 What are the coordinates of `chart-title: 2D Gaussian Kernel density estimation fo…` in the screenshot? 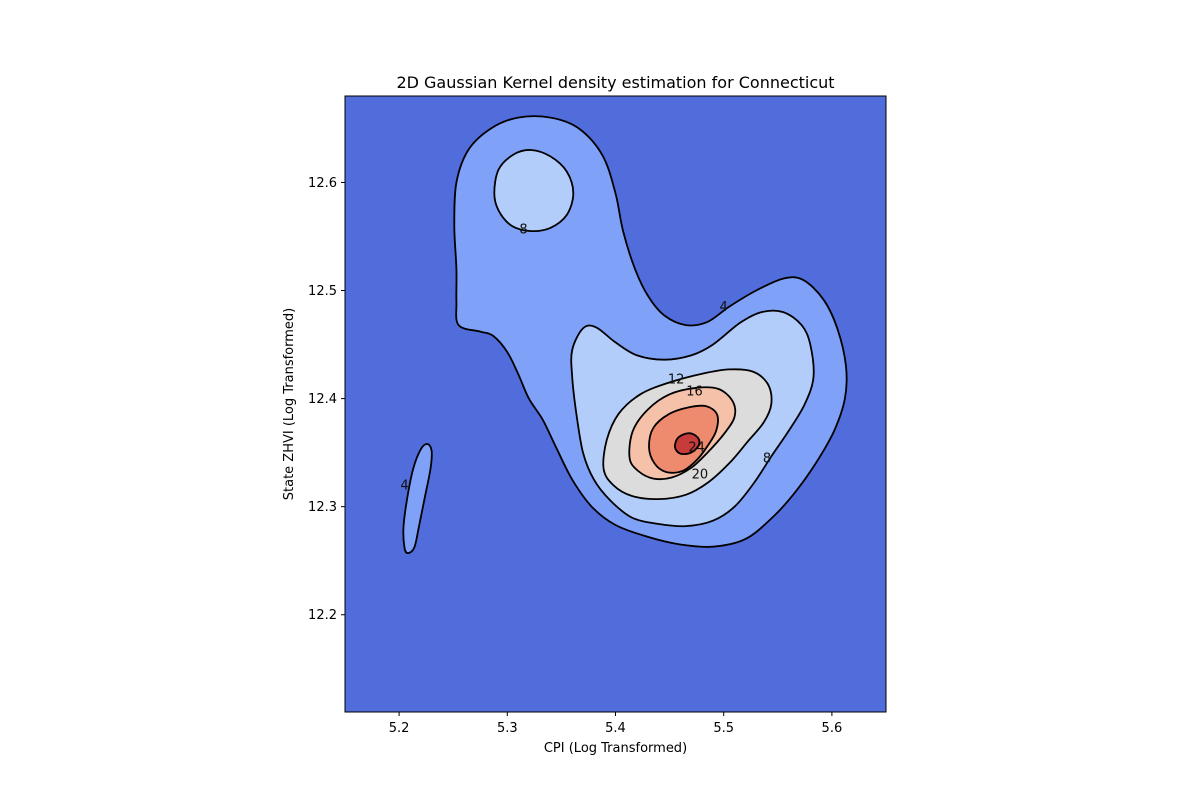 It's located at (615, 82).